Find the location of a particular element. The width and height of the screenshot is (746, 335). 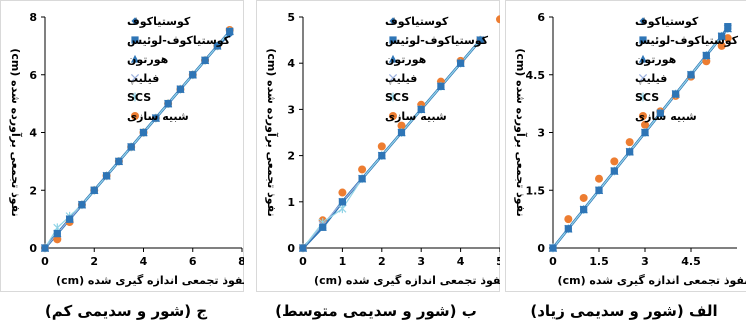

x-tick-label: 3 is located at coordinates (645, 261).